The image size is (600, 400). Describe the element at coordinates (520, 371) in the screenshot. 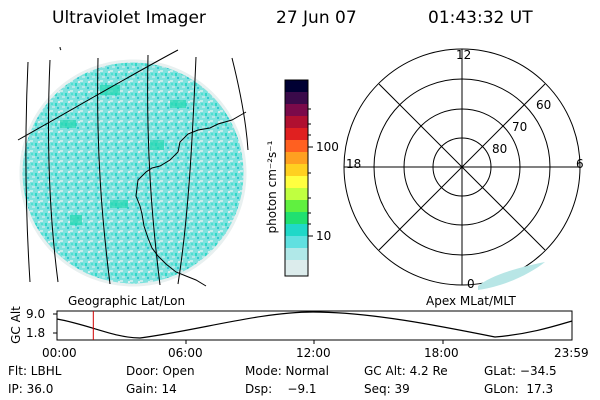

I see `info-glat: GLat: −34.5` at that location.